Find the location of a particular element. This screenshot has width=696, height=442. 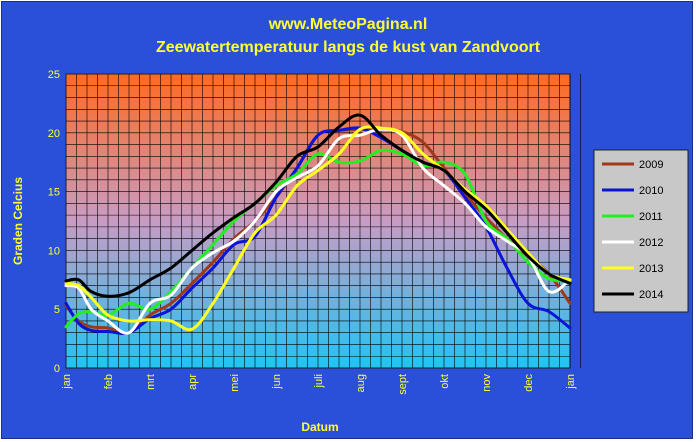

y-tick-label: 20 is located at coordinates (54, 134).